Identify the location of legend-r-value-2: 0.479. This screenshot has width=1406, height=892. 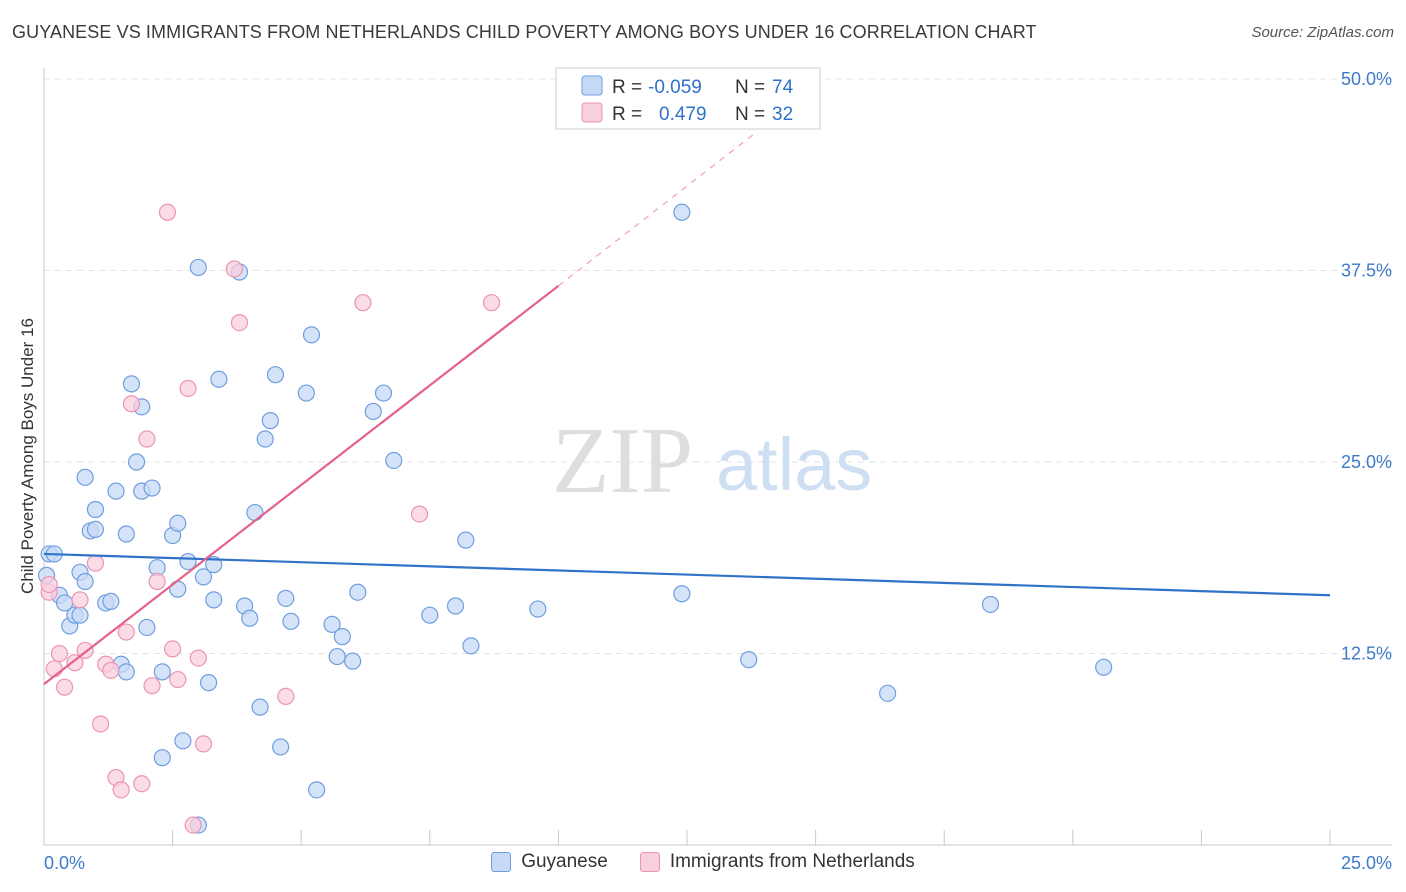
(683, 114).